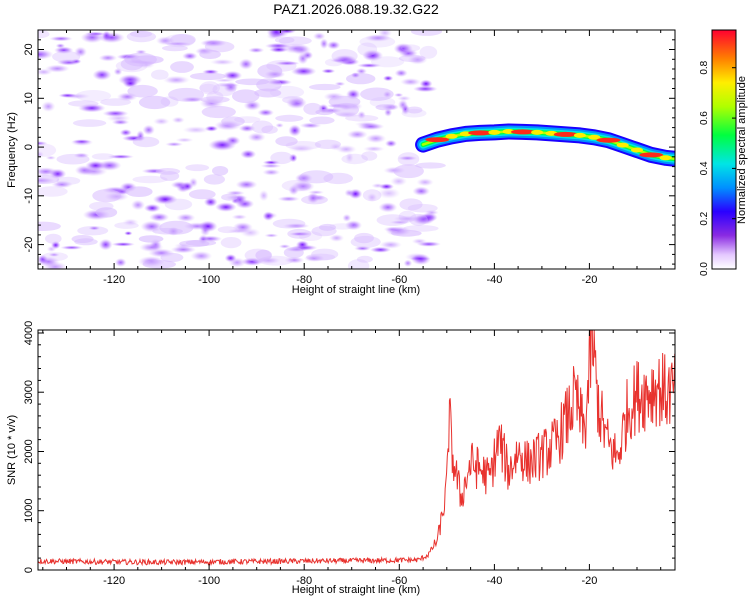 This screenshot has width=750, height=600. Describe the element at coordinates (29, 570) in the screenshot. I see `y-tick-label: 0` at that location.